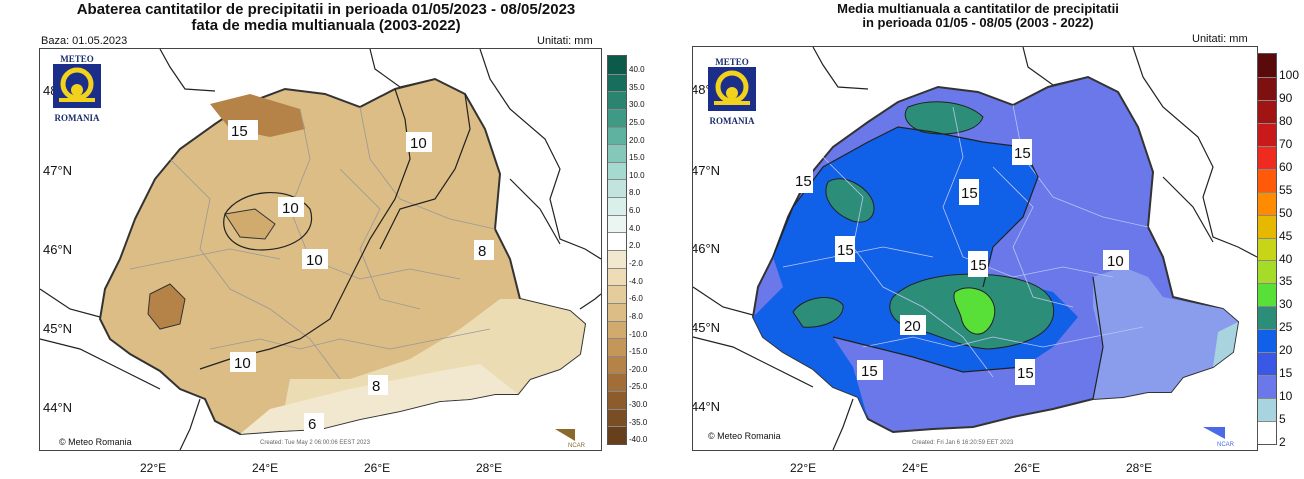  What do you see at coordinates (1286, 212) in the screenshot?
I see `colorbar-label: 50` at bounding box center [1286, 212].